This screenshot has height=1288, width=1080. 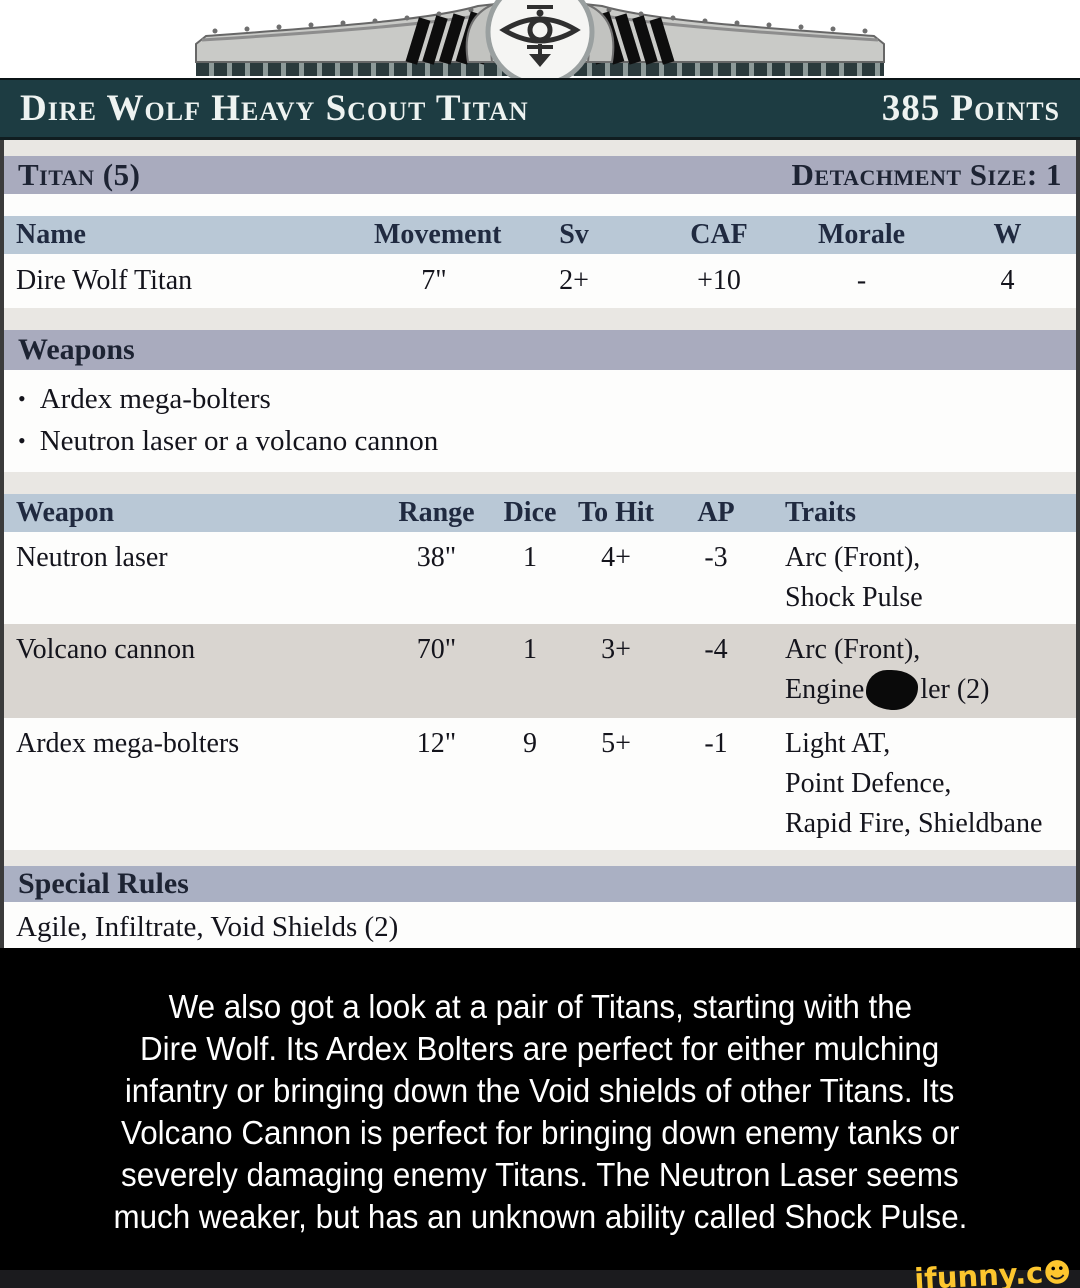 What do you see at coordinates (1007, 280) in the screenshot?
I see `stat-w: 4` at bounding box center [1007, 280].